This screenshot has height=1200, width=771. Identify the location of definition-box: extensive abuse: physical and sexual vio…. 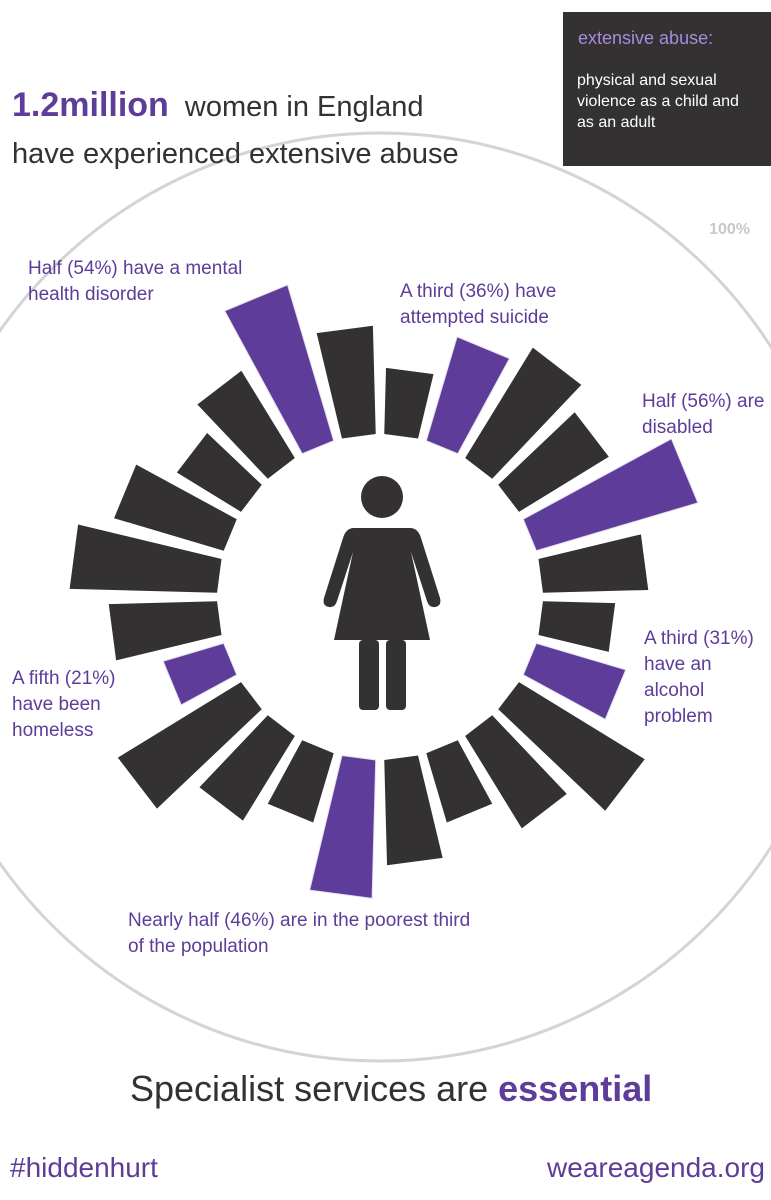
(667, 89).